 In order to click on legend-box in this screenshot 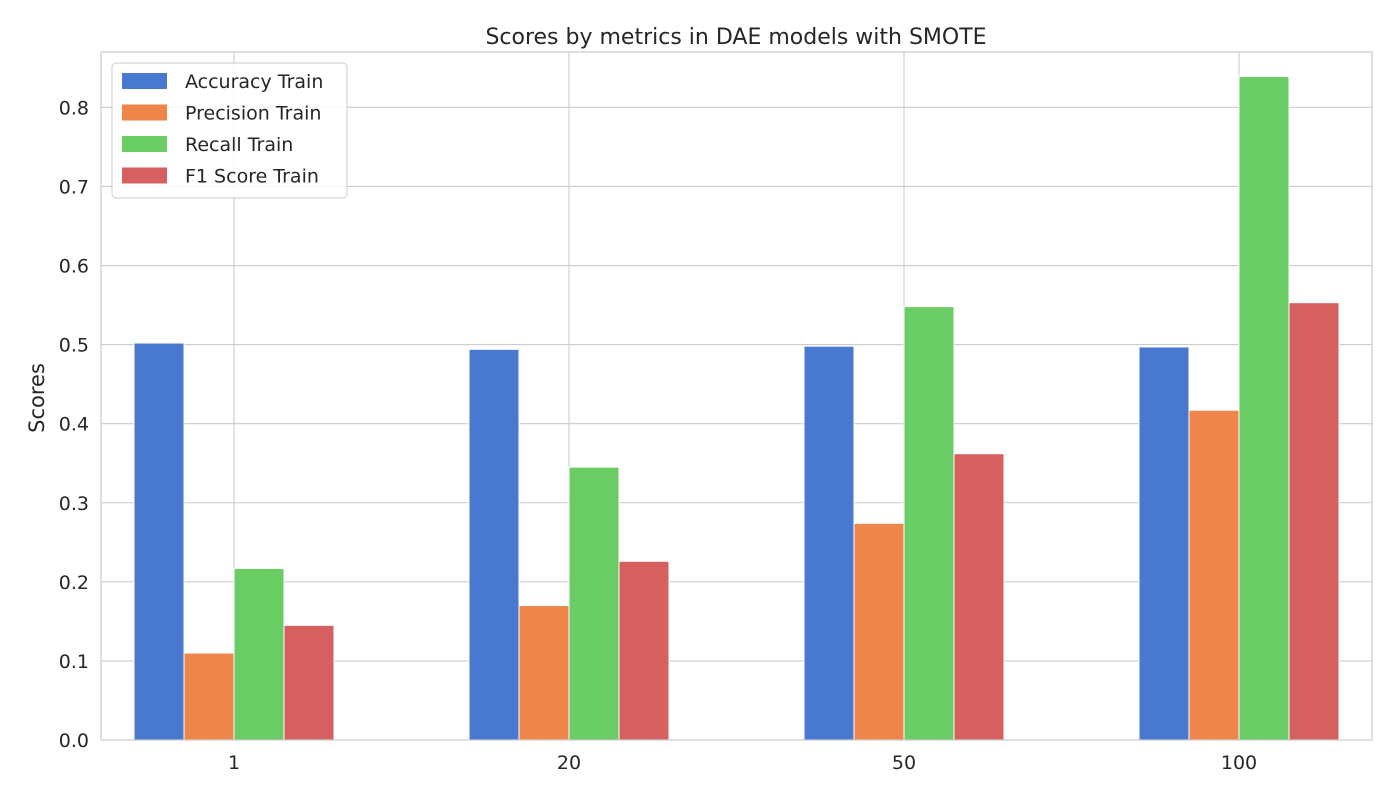, I will do `click(229, 130)`.